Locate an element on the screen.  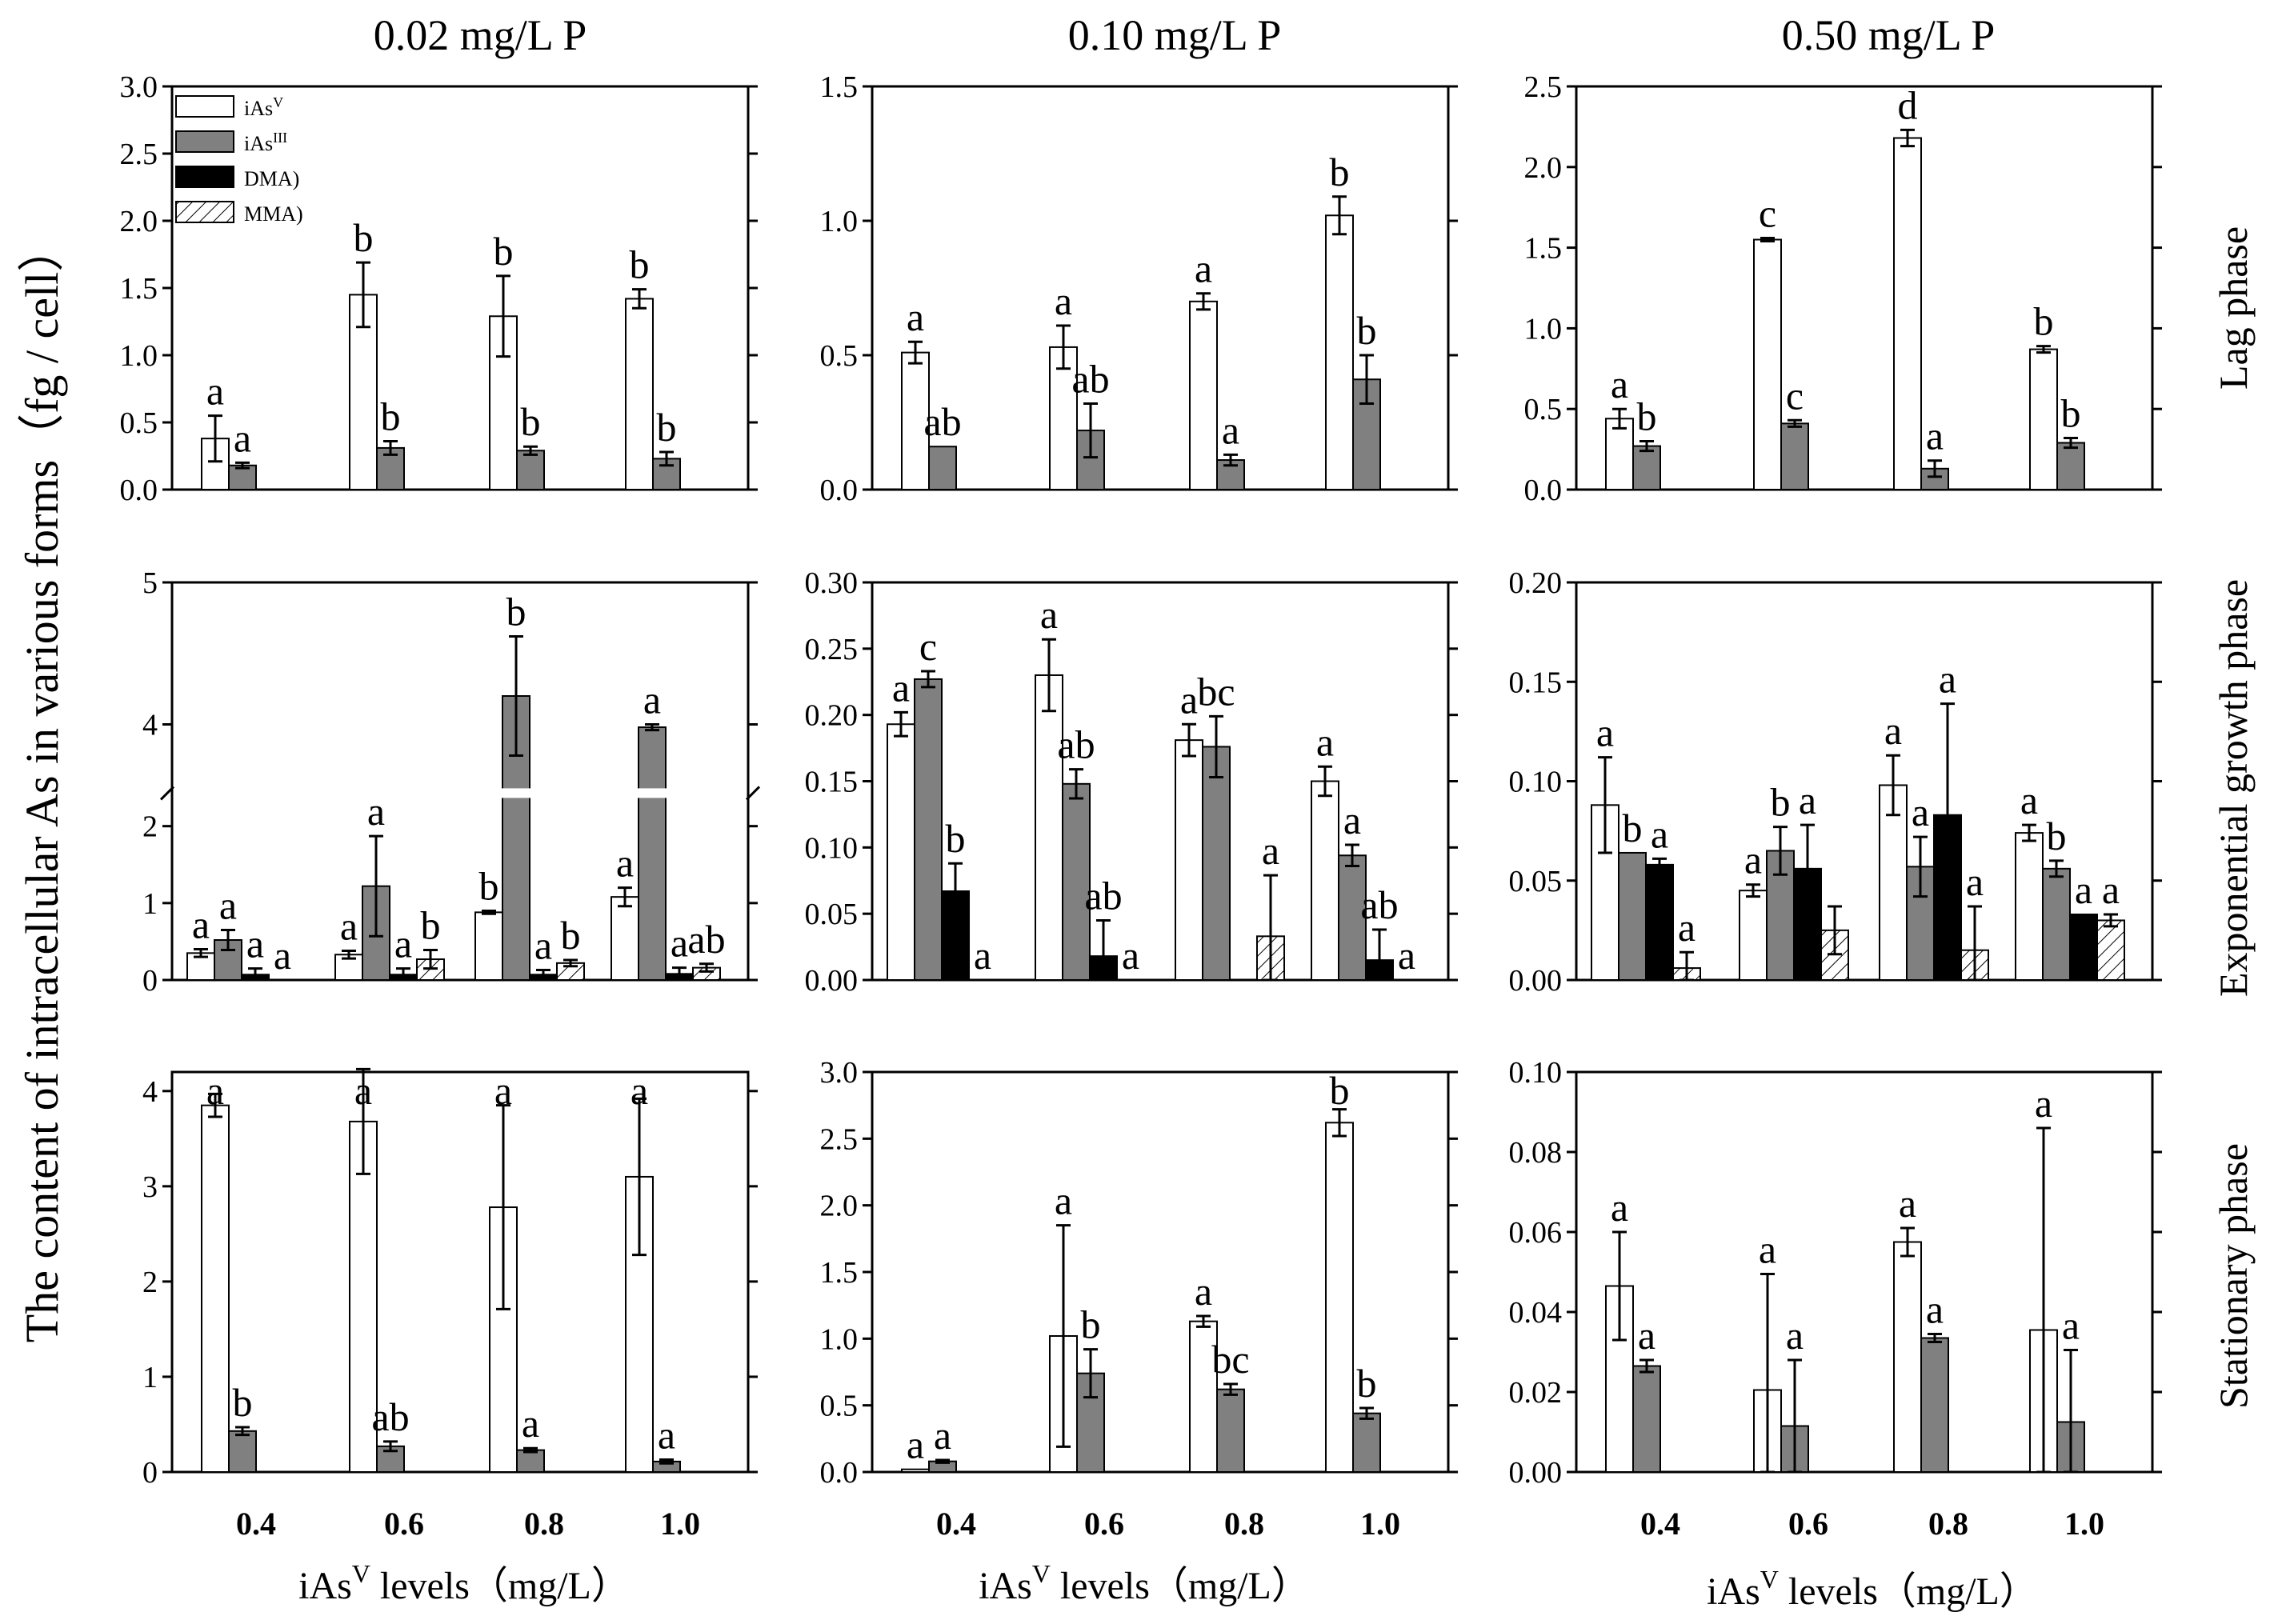
column-title-2: 0.10 mg/L P is located at coordinates (1175, 35).